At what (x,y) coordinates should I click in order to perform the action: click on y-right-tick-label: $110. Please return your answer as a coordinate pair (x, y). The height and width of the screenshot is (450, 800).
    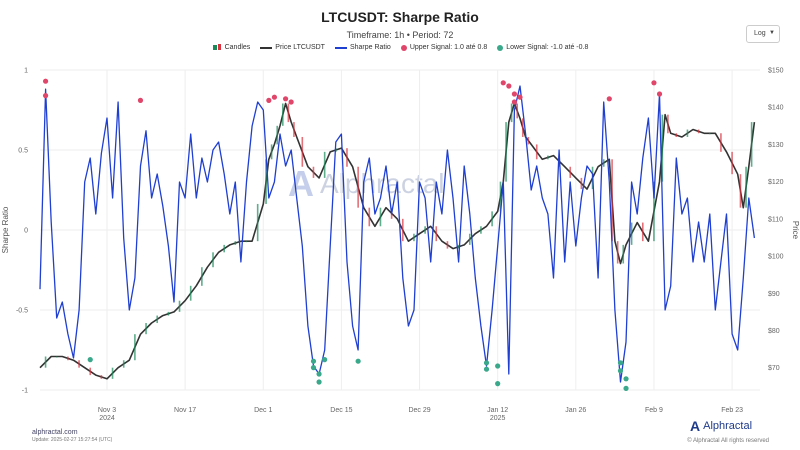
    Looking at the image, I should click on (775, 219).